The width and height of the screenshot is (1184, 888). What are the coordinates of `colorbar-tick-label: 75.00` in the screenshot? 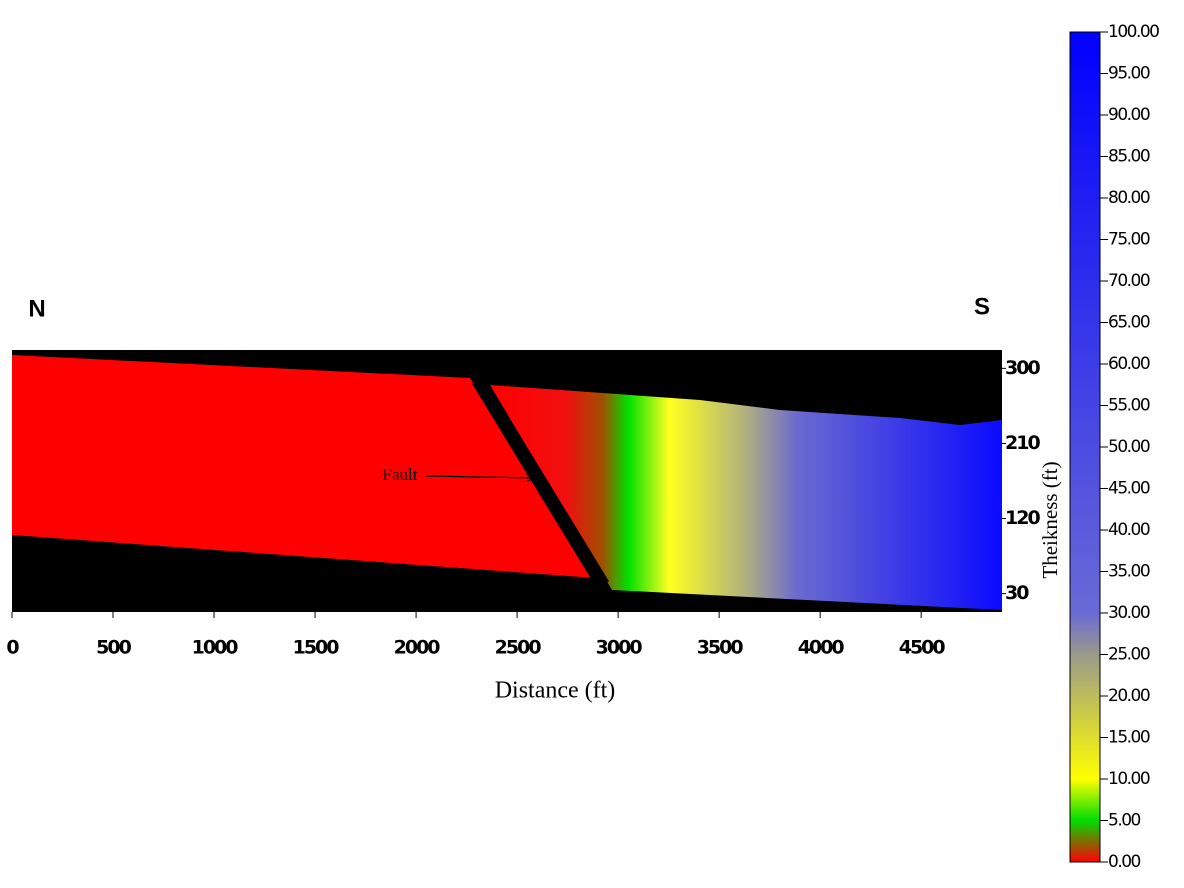 It's located at (1129, 240).